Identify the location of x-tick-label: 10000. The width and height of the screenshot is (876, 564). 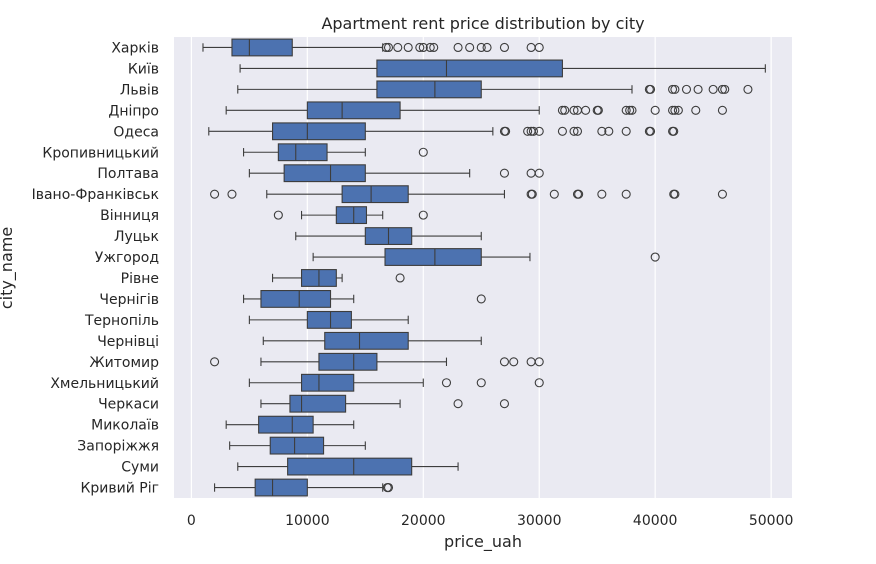
(307, 521).